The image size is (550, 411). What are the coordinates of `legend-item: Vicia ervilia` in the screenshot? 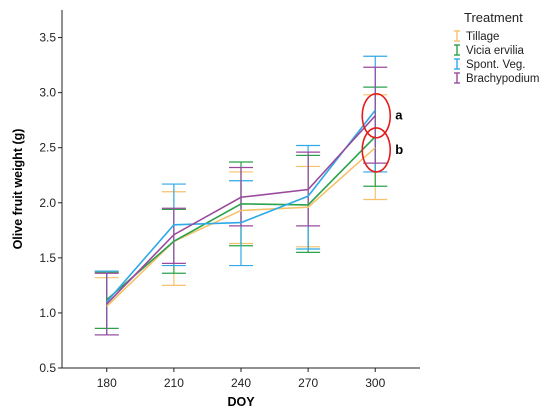 It's located at (489, 50).